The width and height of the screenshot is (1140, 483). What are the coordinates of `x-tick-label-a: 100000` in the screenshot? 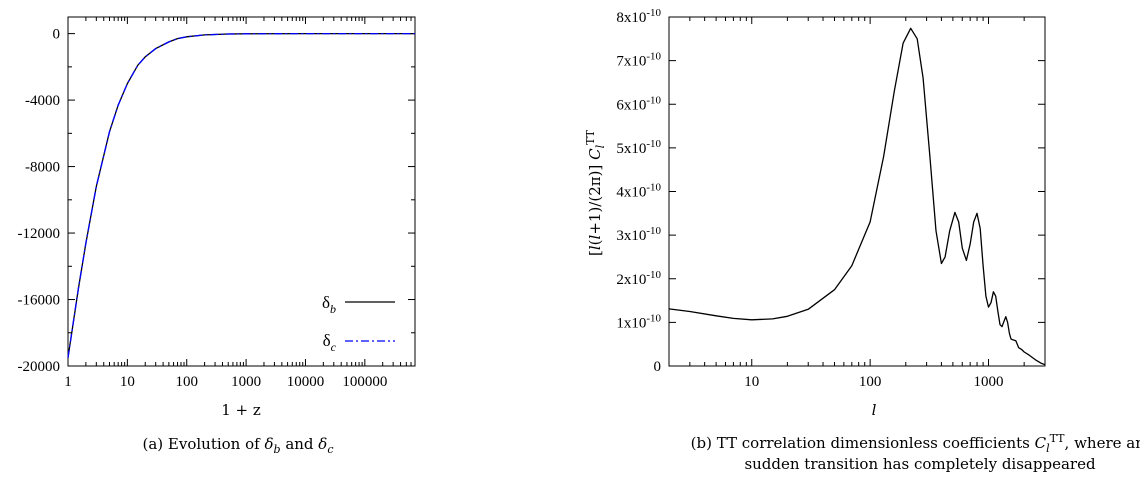 It's located at (364, 382).